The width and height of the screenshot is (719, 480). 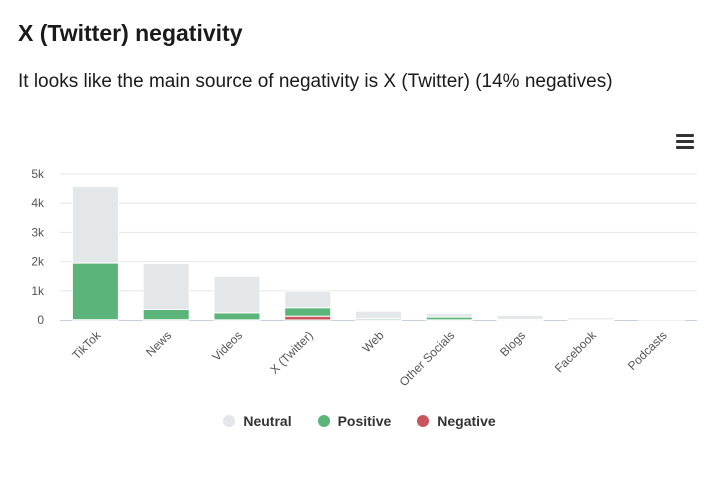 I want to click on bar-neutral-other-socials, so click(x=449, y=315).